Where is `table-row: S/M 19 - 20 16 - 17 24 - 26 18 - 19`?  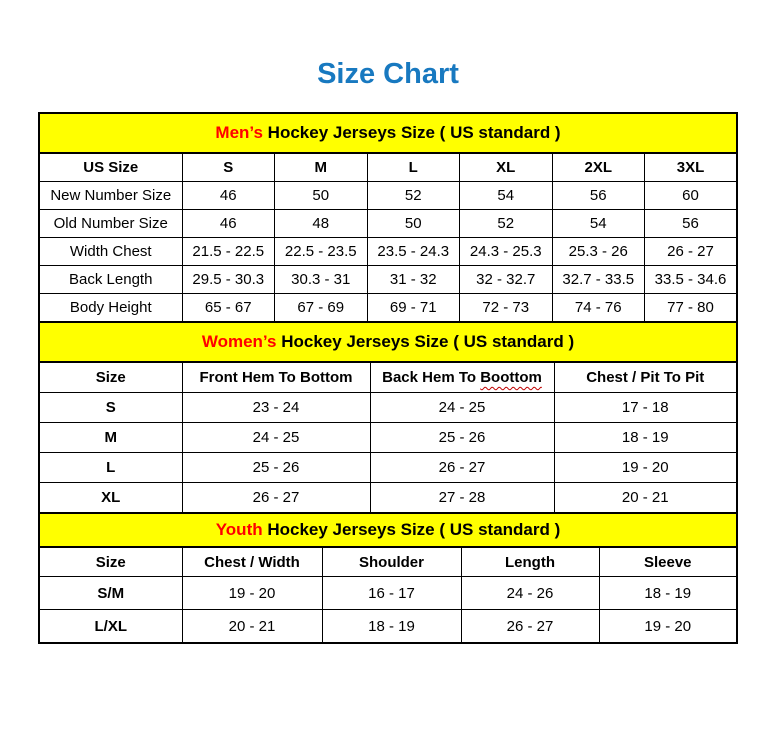
table-row: S/M 19 - 20 16 - 17 24 - 26 18 - 19 is located at coordinates (388, 593).